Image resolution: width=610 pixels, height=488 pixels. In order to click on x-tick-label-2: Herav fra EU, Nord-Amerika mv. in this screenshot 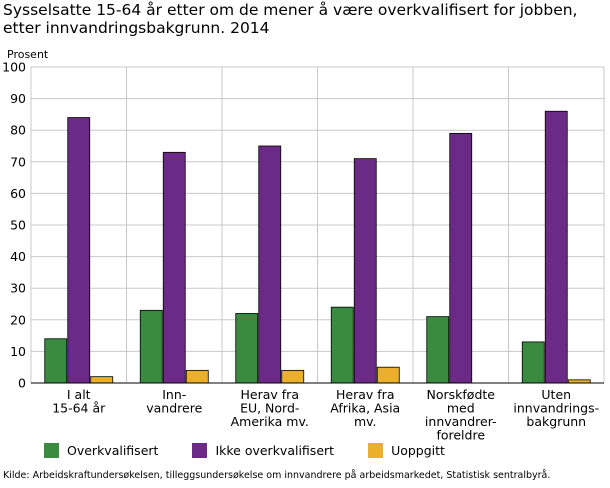, I will do `click(270, 408)`.